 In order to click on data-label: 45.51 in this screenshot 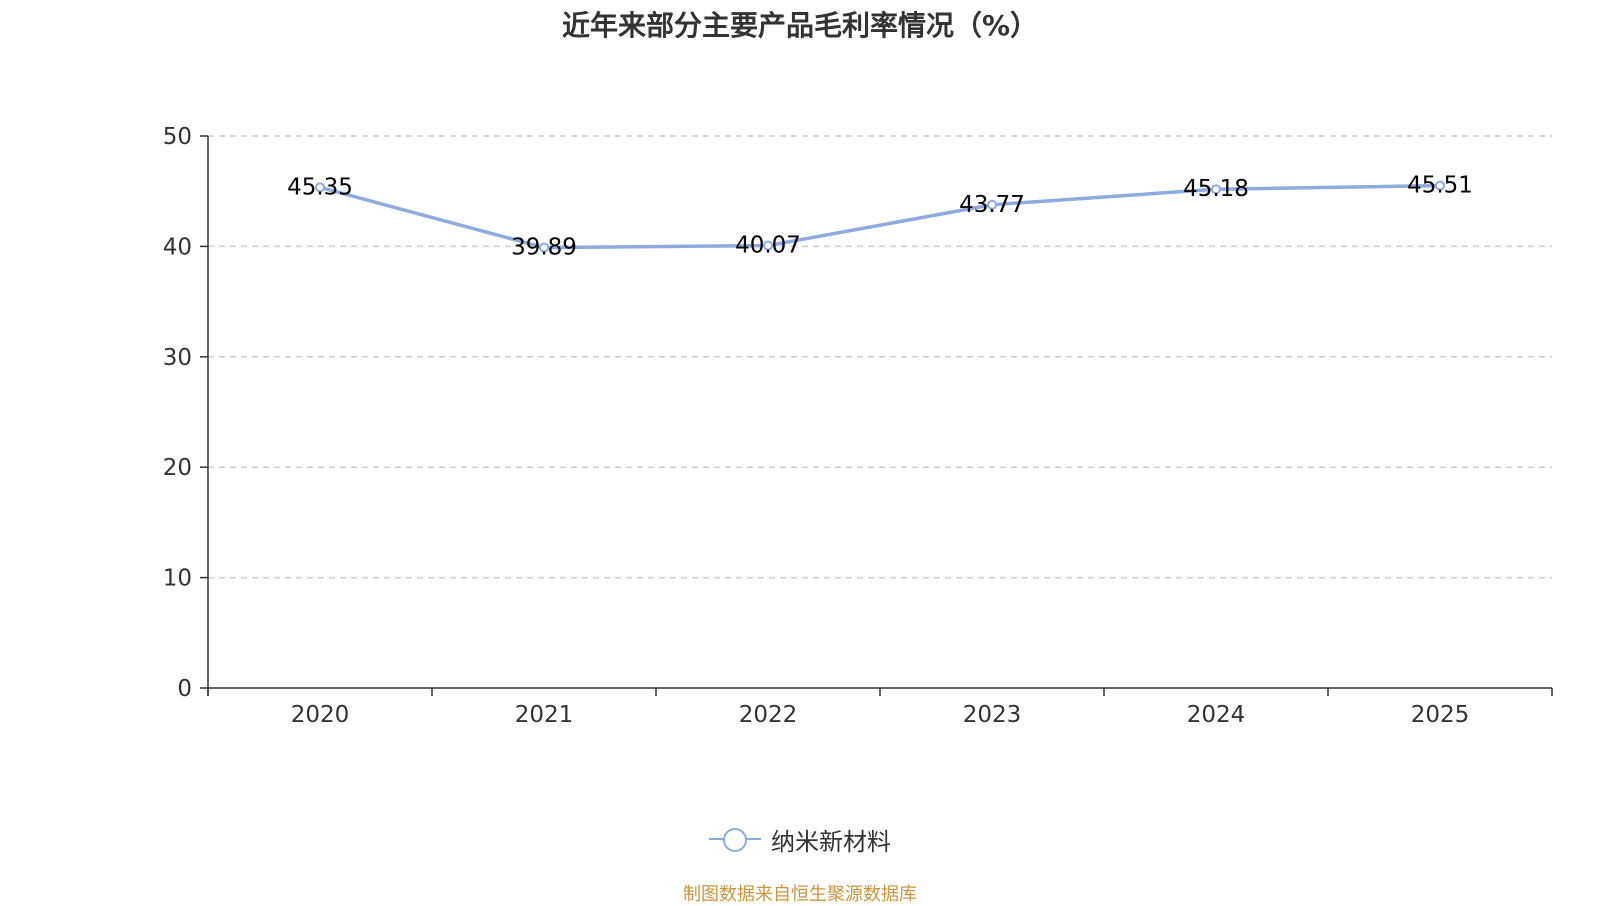, I will do `click(1440, 186)`.